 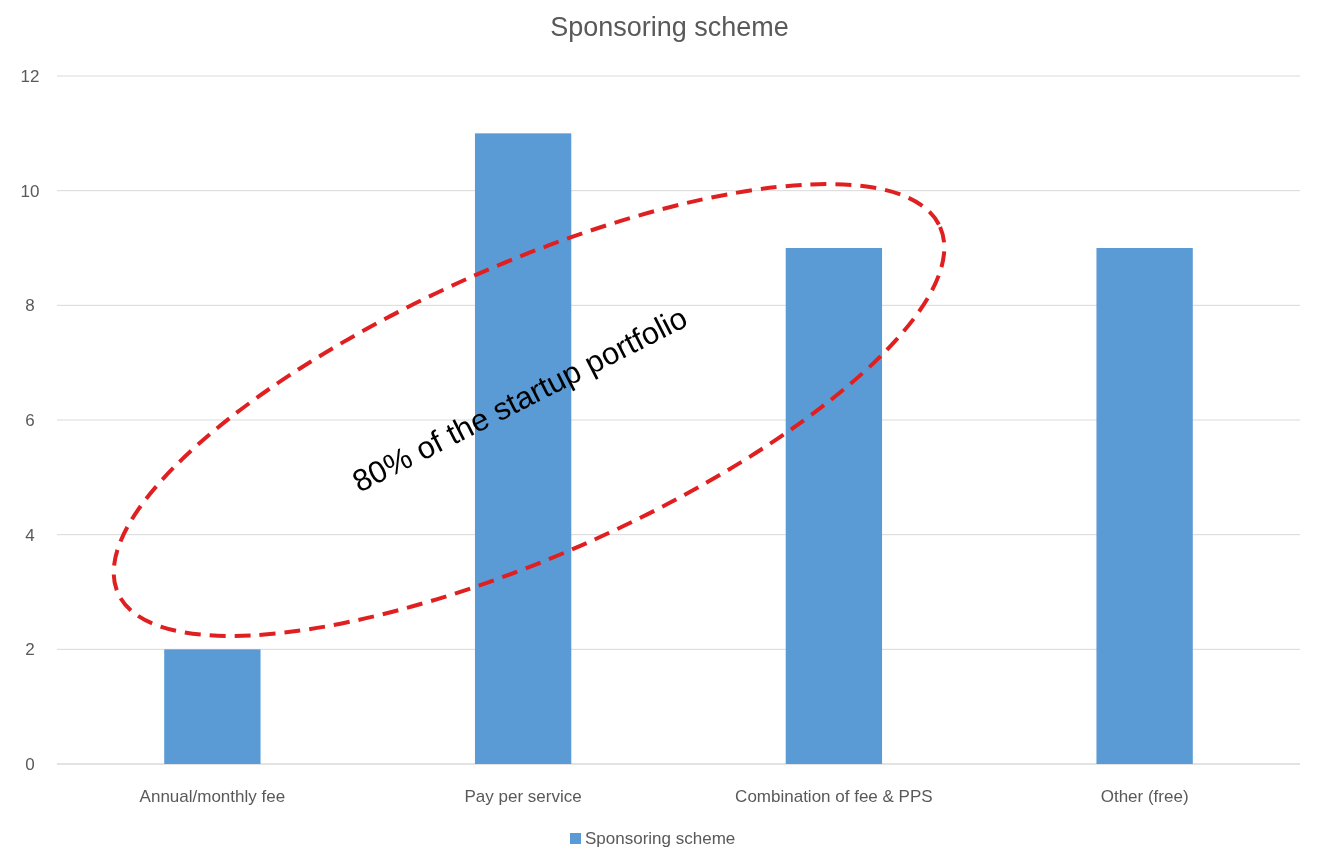 I want to click on x-tick-label: Combination of fee & PPS, so click(x=834, y=796).